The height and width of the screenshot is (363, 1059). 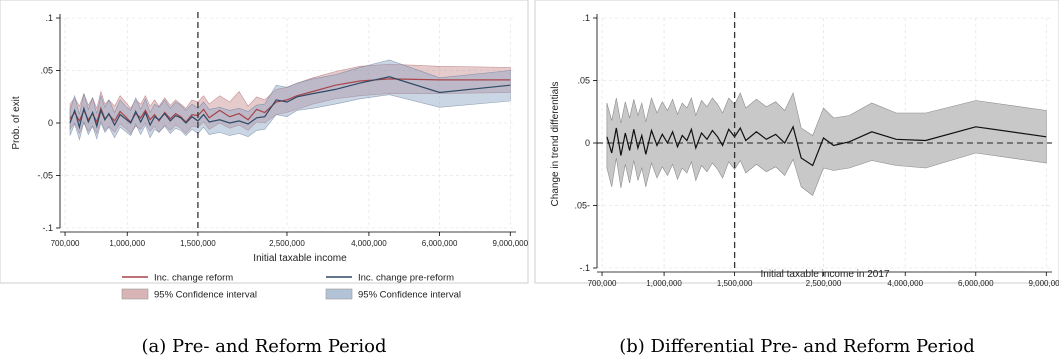 I want to click on panel-b-xtick-label: 6,000,000, so click(x=976, y=283).